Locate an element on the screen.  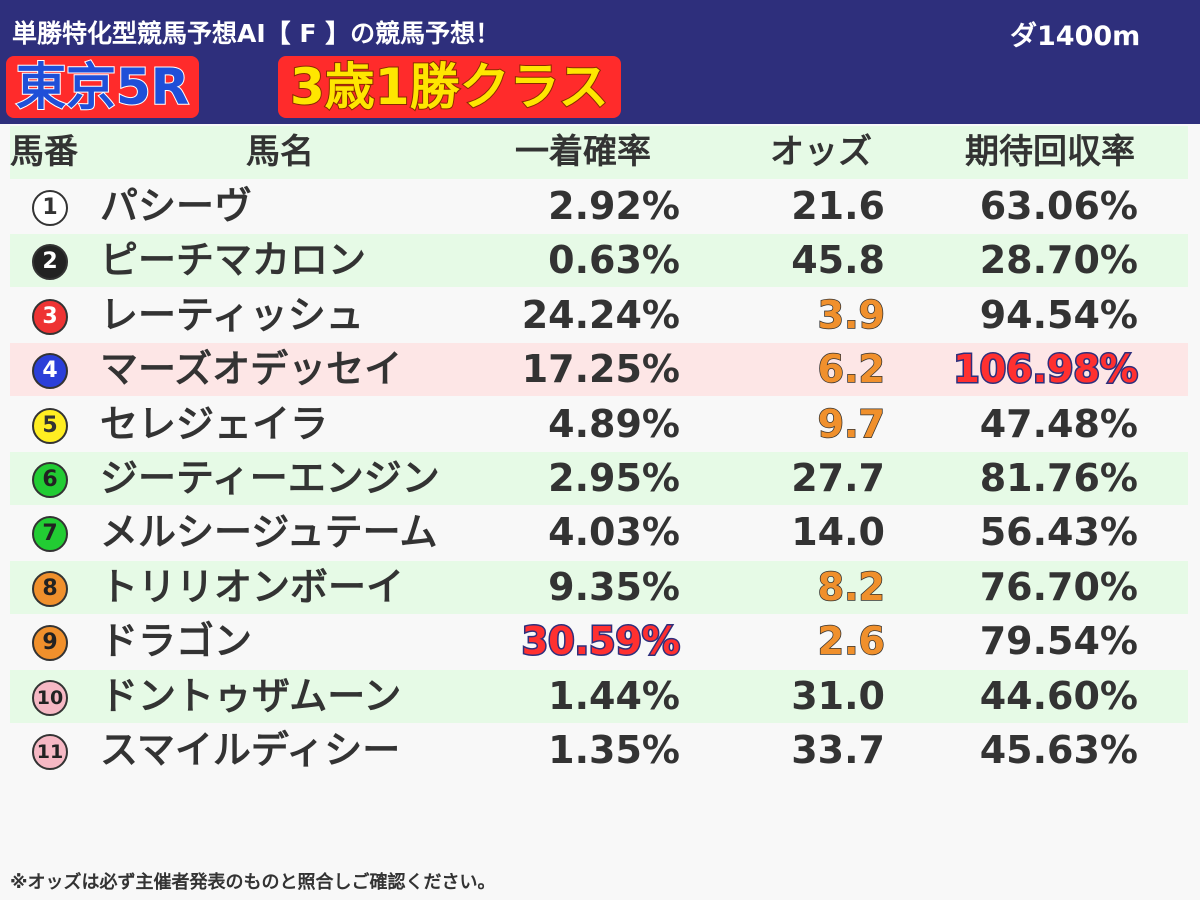
horse-number-badge: 2 is located at coordinates (50, 262).